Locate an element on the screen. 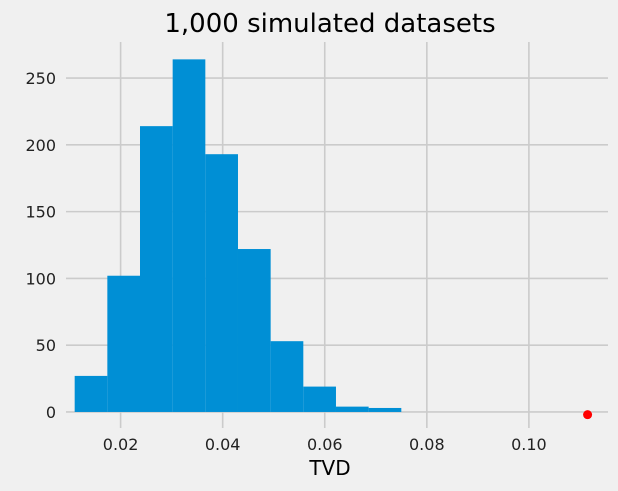 Image resolution: width=618 pixels, height=491 pixels. y-tick-label: 200 is located at coordinates (40, 145).